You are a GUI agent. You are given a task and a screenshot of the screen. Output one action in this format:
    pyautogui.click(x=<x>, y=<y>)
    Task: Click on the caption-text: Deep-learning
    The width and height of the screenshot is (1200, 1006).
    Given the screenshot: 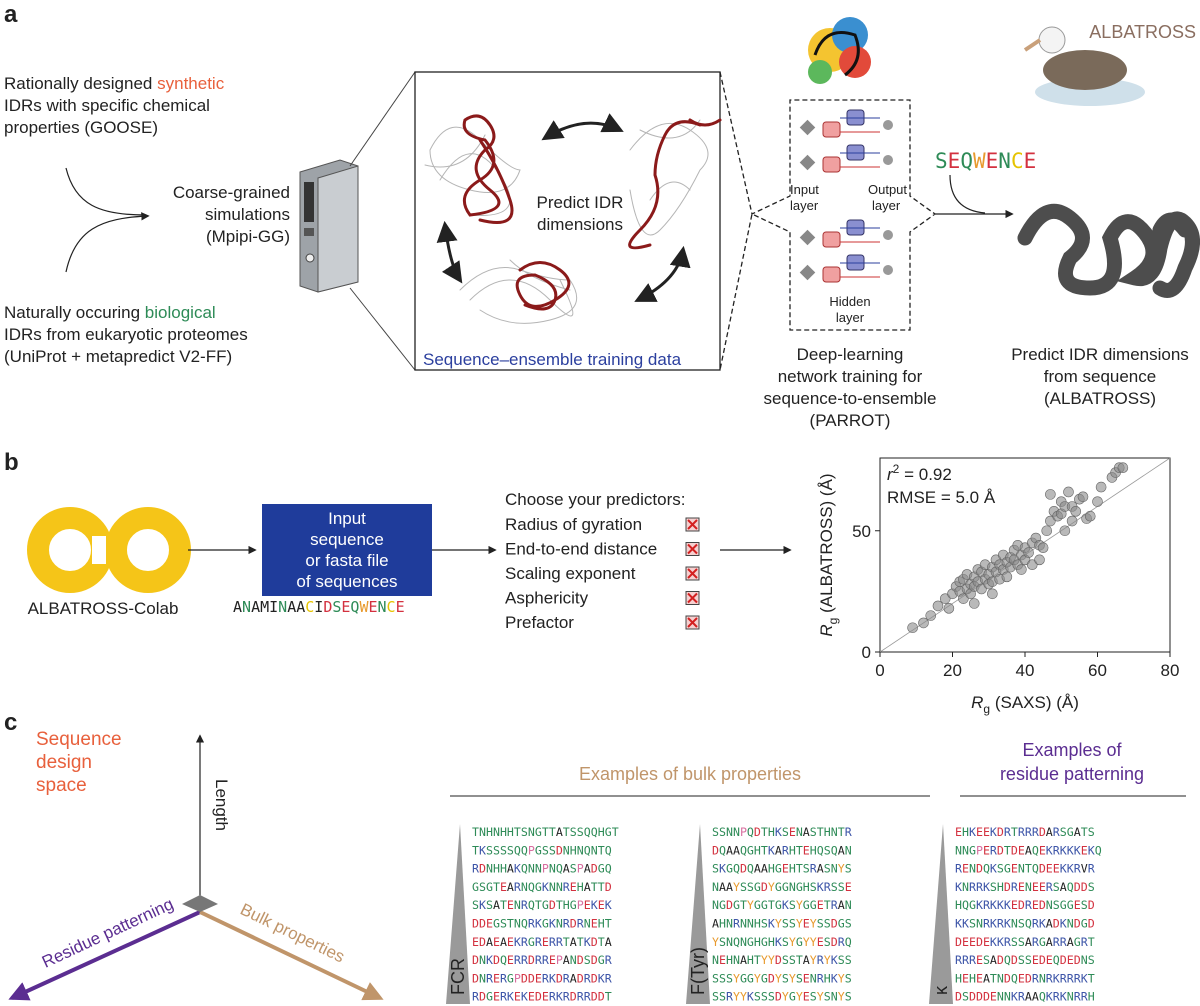 What is the action you would take?
    pyautogui.click(x=850, y=354)
    